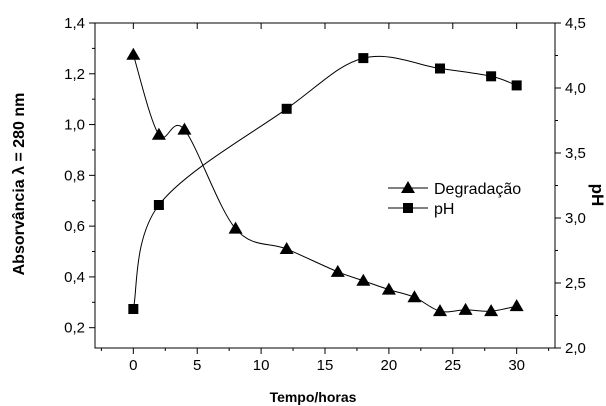  What do you see at coordinates (454, 199) in the screenshot?
I see `legend: Degradação pH` at bounding box center [454, 199].